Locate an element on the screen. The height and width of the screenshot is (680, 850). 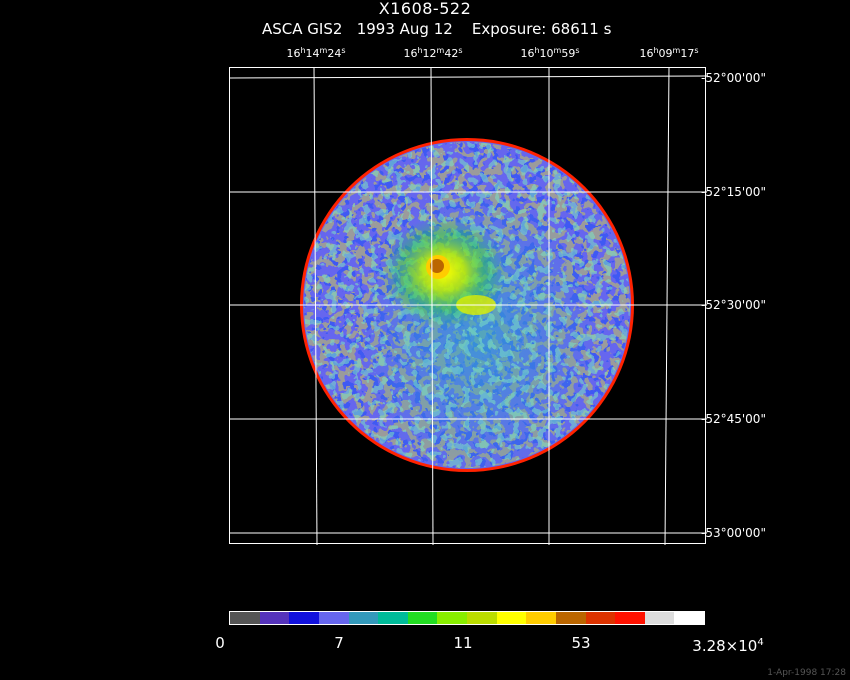
image-title: X1608-522 is located at coordinates (425, 9).